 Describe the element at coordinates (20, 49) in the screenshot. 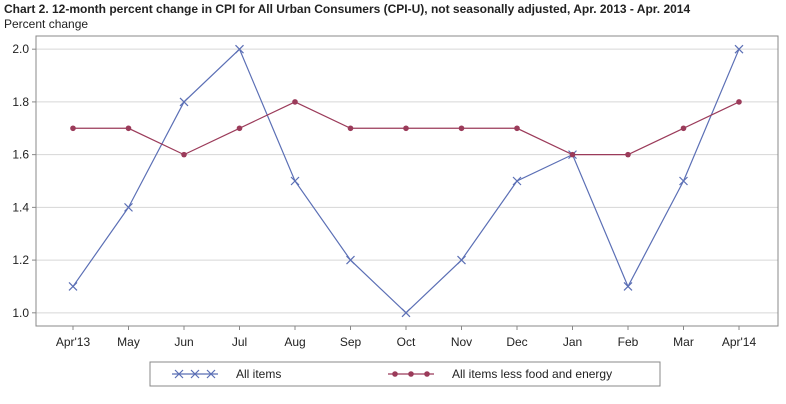

I see `y-tick-label: 2.0` at that location.